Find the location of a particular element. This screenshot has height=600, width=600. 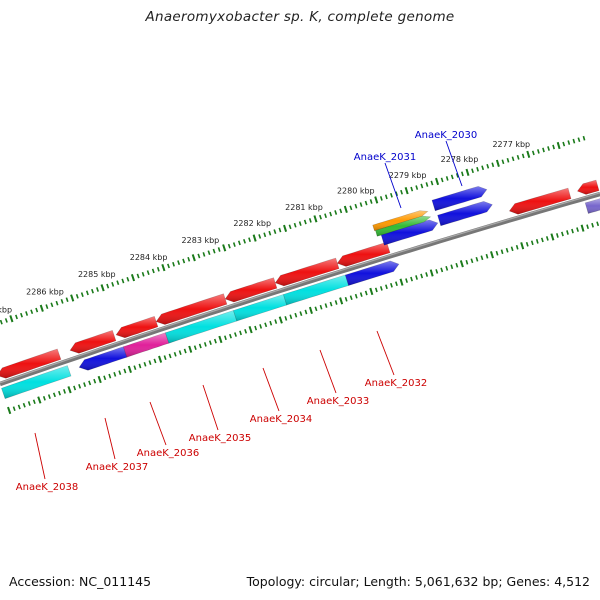

gene-label: AnaeK_2032 is located at coordinates (396, 383).